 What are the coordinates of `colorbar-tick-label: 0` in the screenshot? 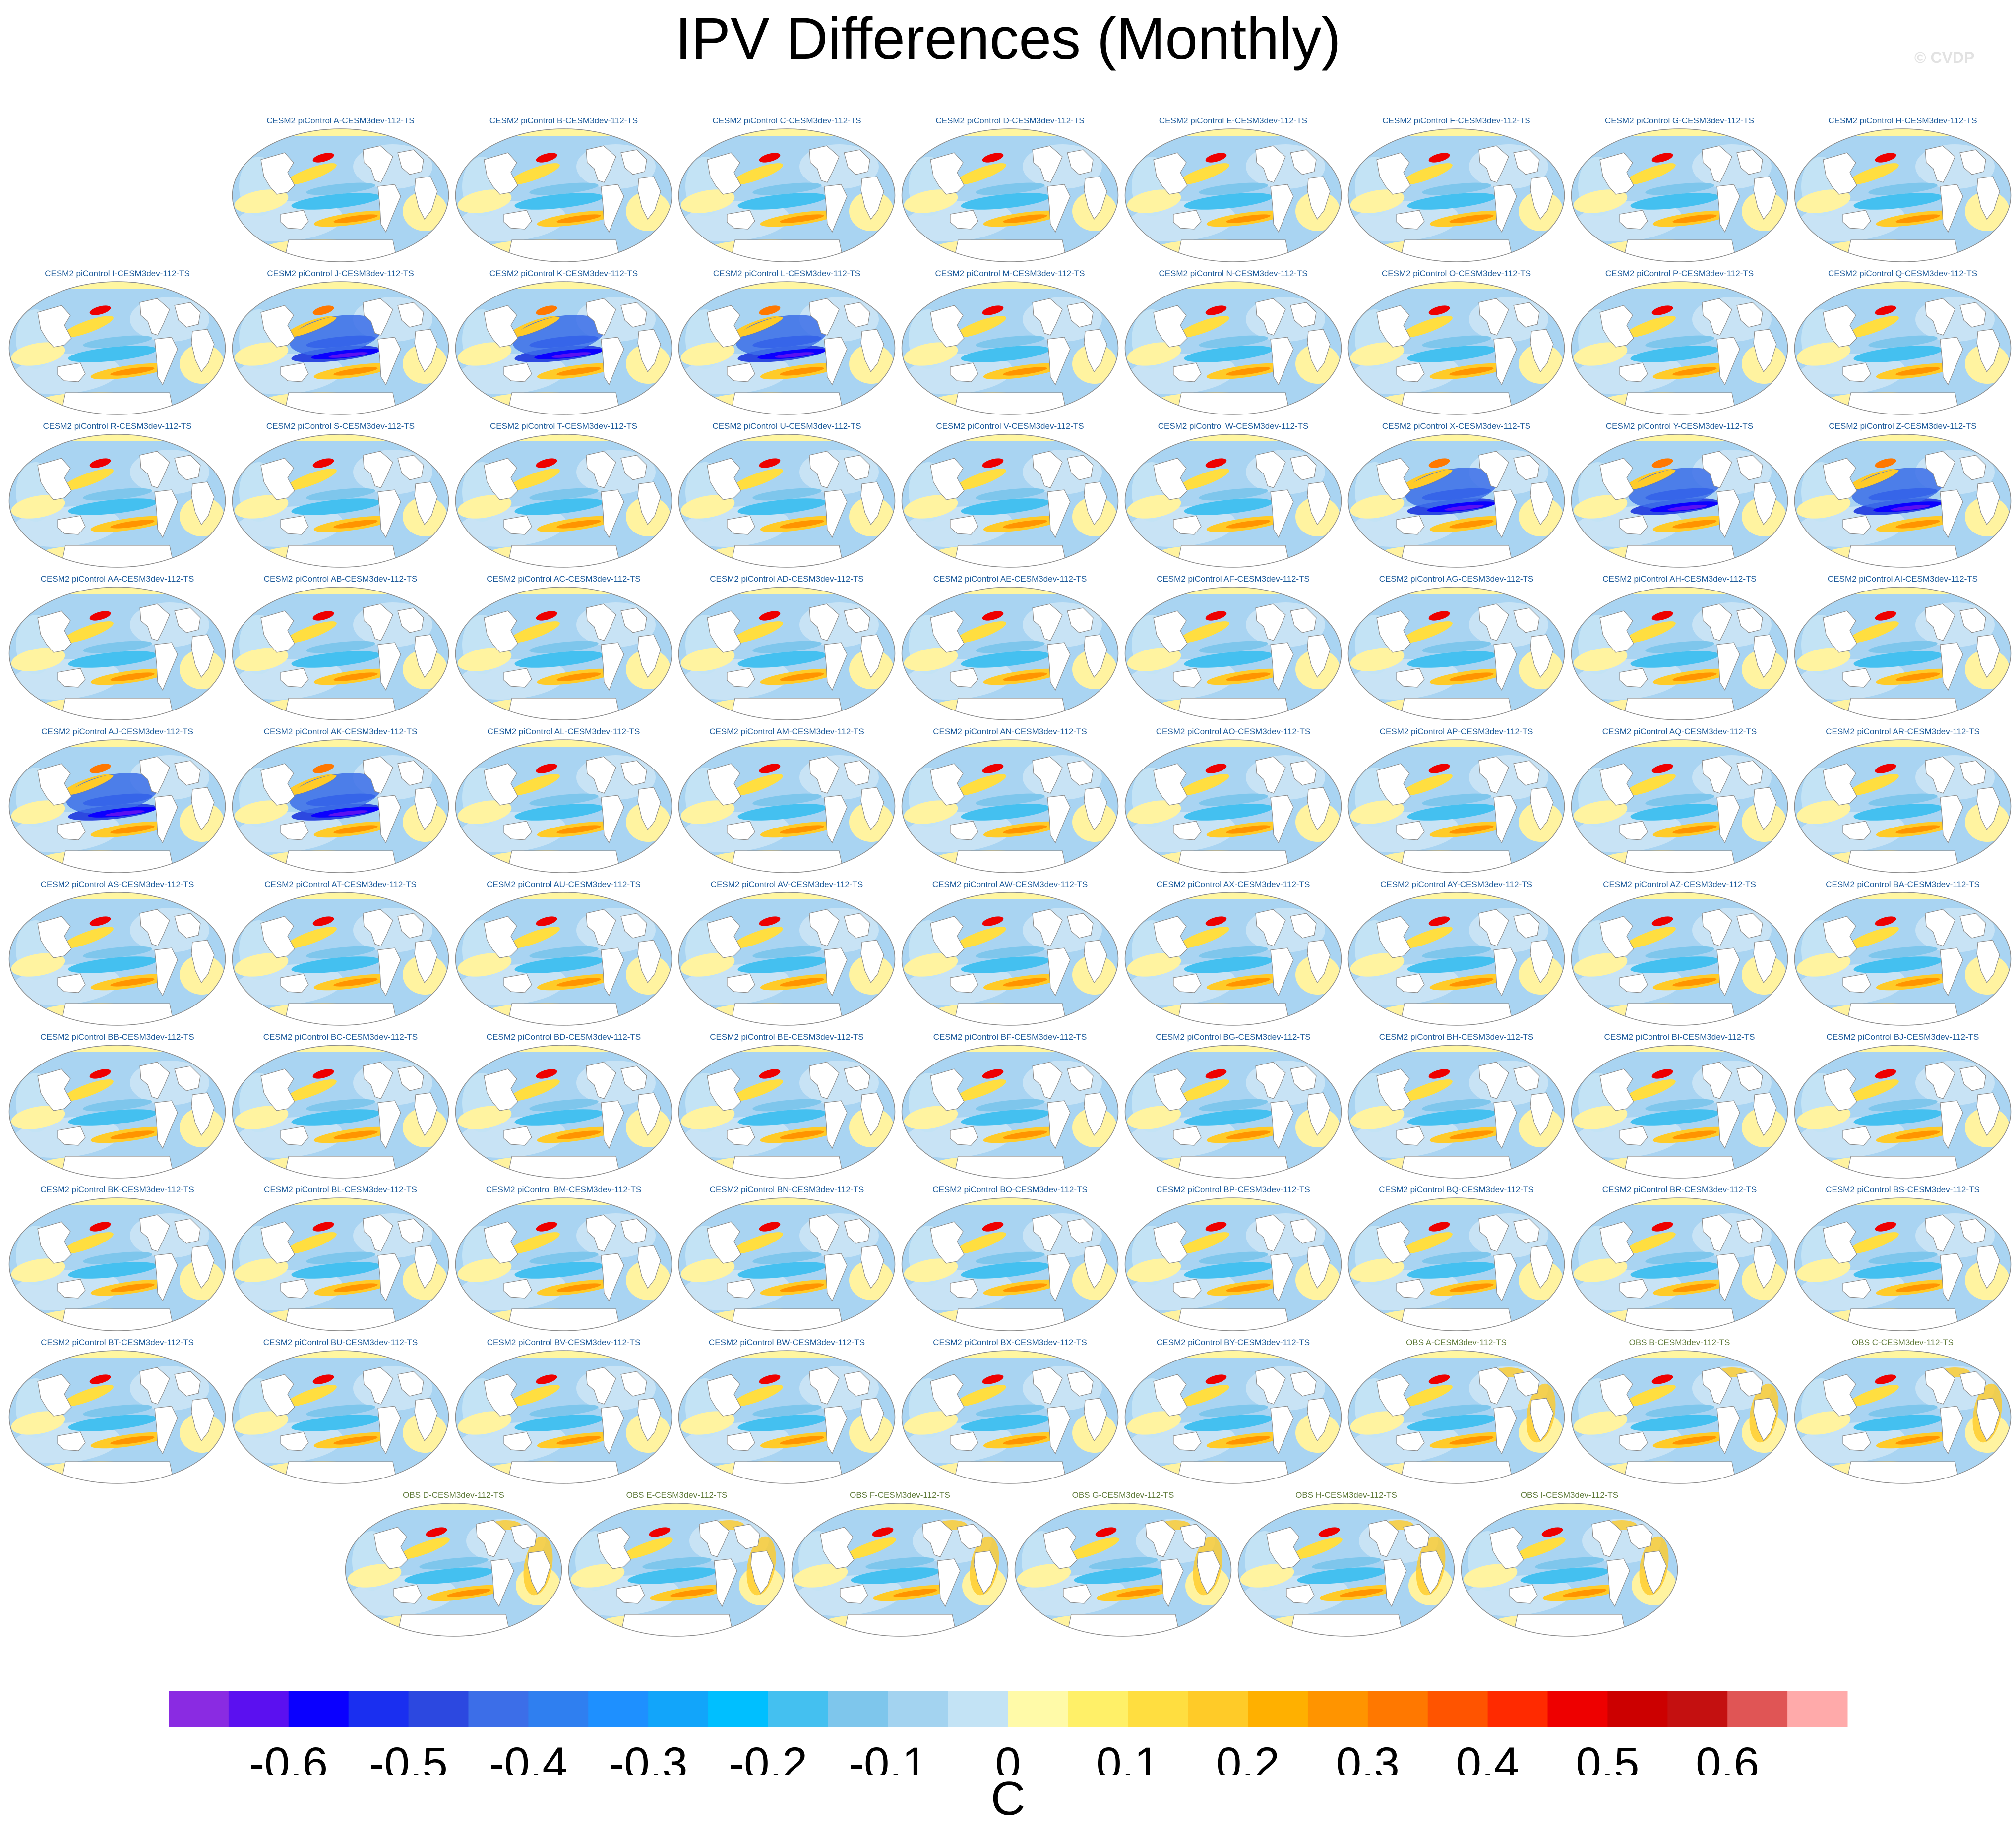 It's located at (1008, 1756).